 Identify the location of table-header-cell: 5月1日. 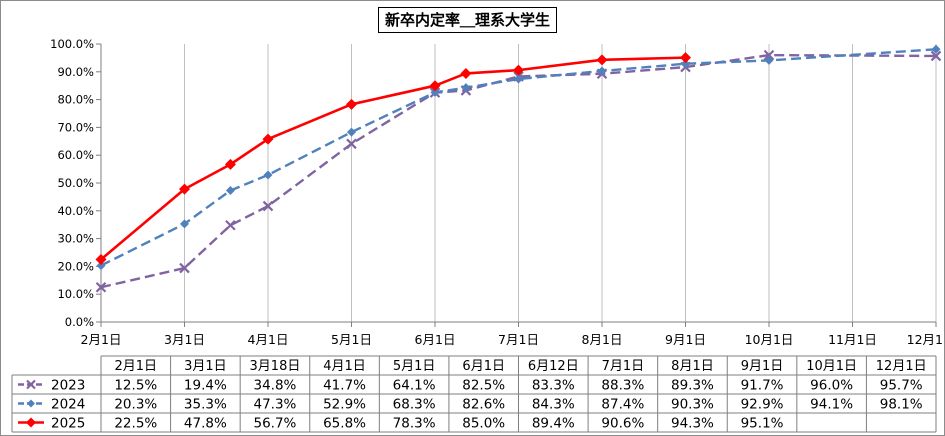
(414, 366).